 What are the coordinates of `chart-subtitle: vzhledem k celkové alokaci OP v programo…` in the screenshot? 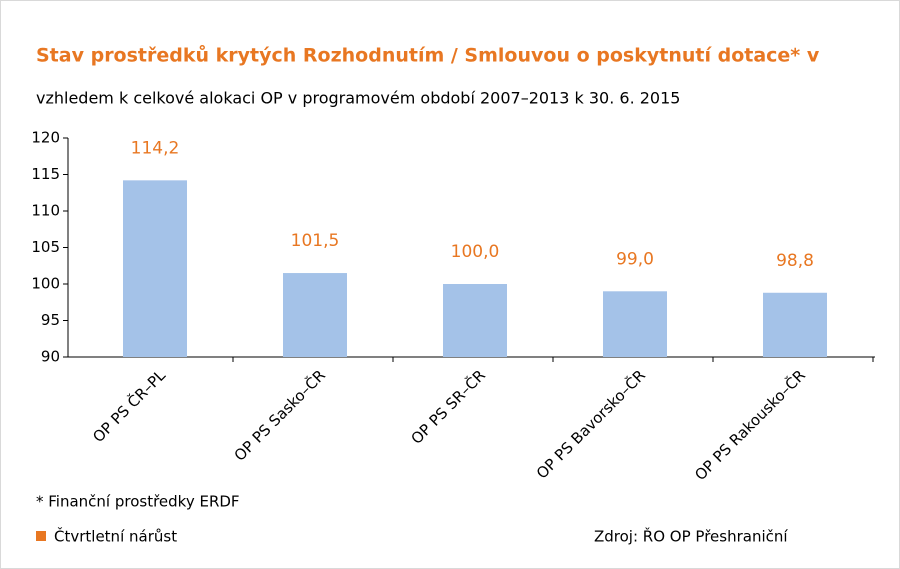 It's located at (358, 98).